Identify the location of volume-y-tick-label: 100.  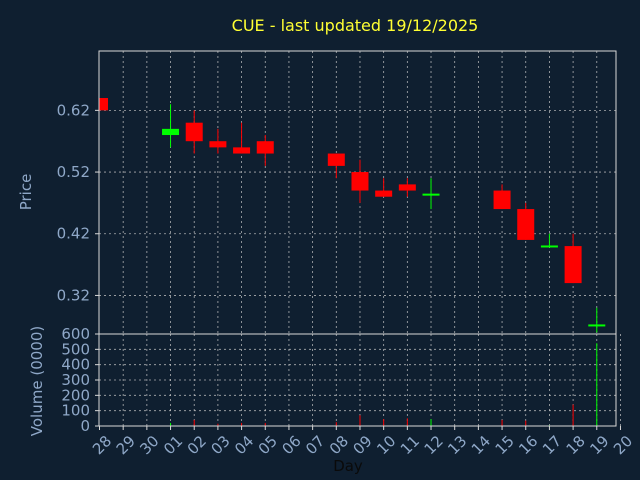
(75, 411).